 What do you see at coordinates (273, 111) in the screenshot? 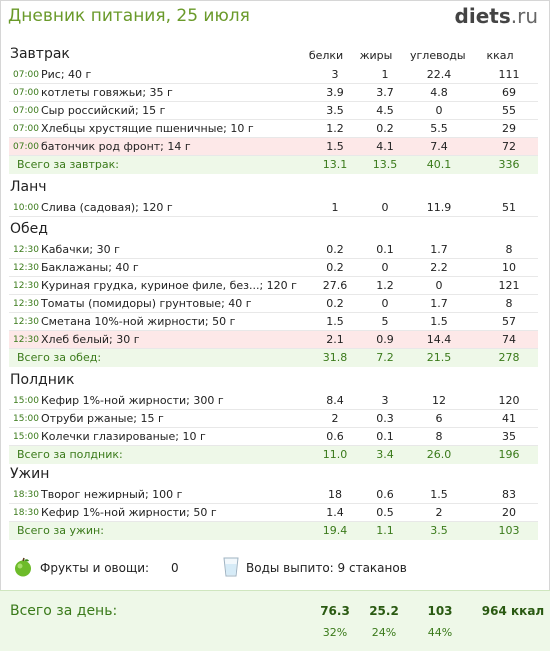
I see `food-entry-row: 07:00 Сыр российский; 15 г 3.5 4.5 0 55` at bounding box center [273, 111].